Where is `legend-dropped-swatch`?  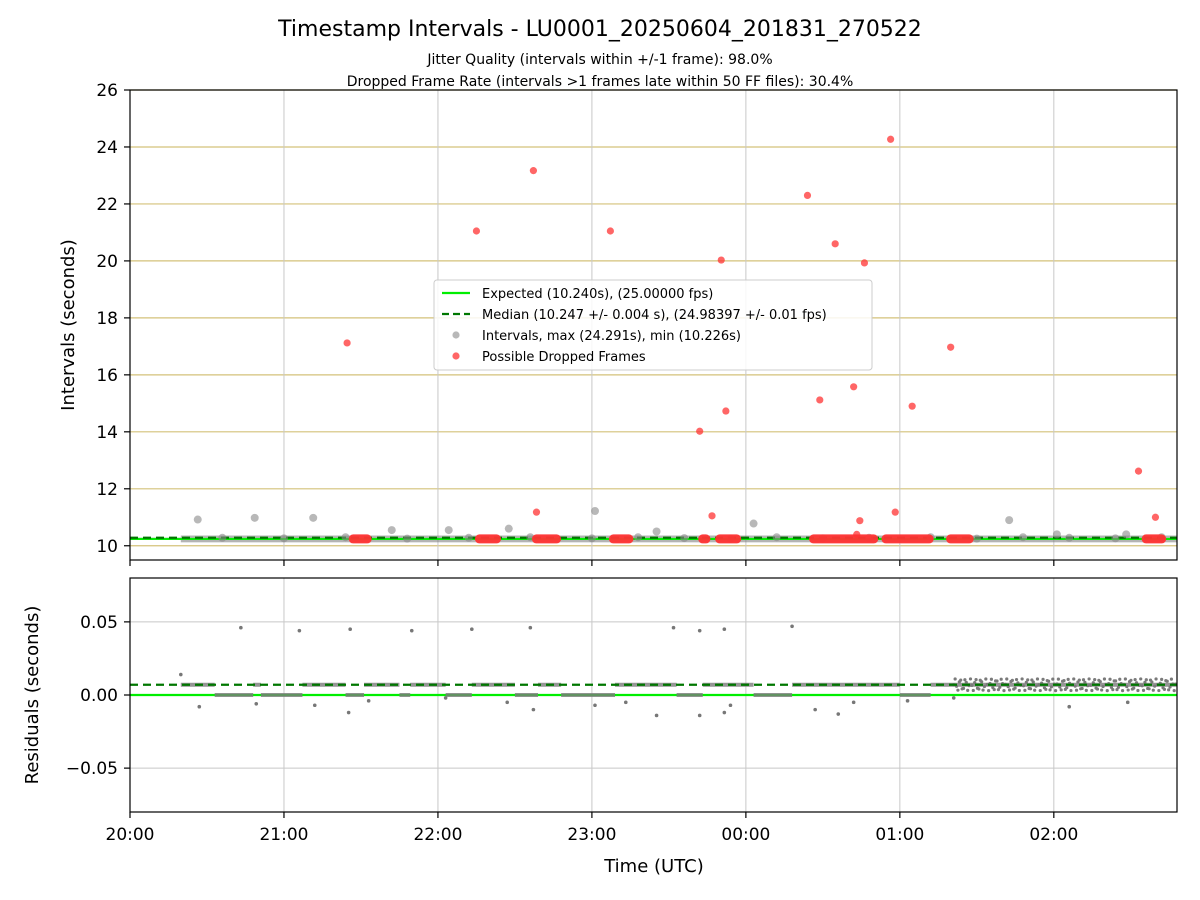 legend-dropped-swatch is located at coordinates (456, 356).